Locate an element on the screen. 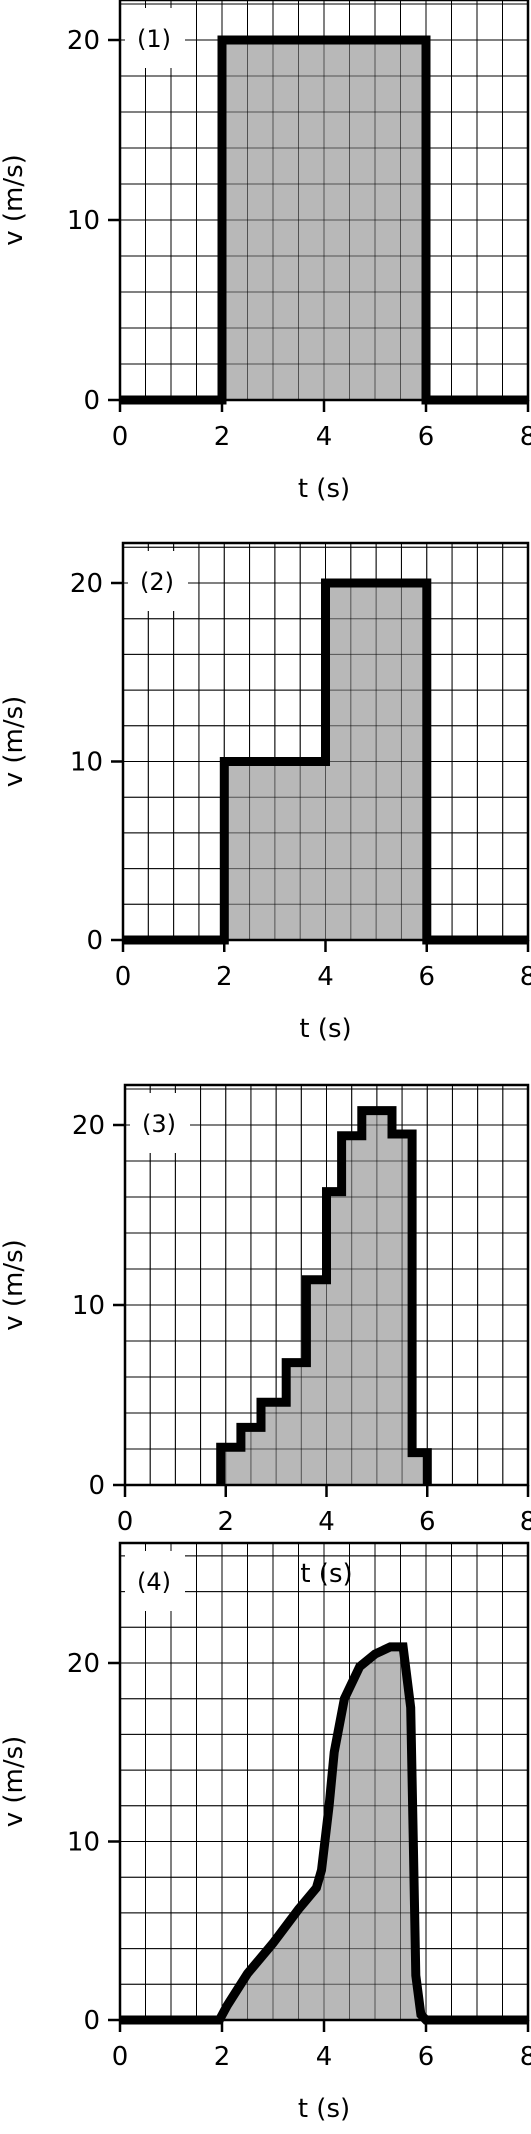 This screenshot has width=531, height=2134. panel-label: (3) is located at coordinates (159, 1124).